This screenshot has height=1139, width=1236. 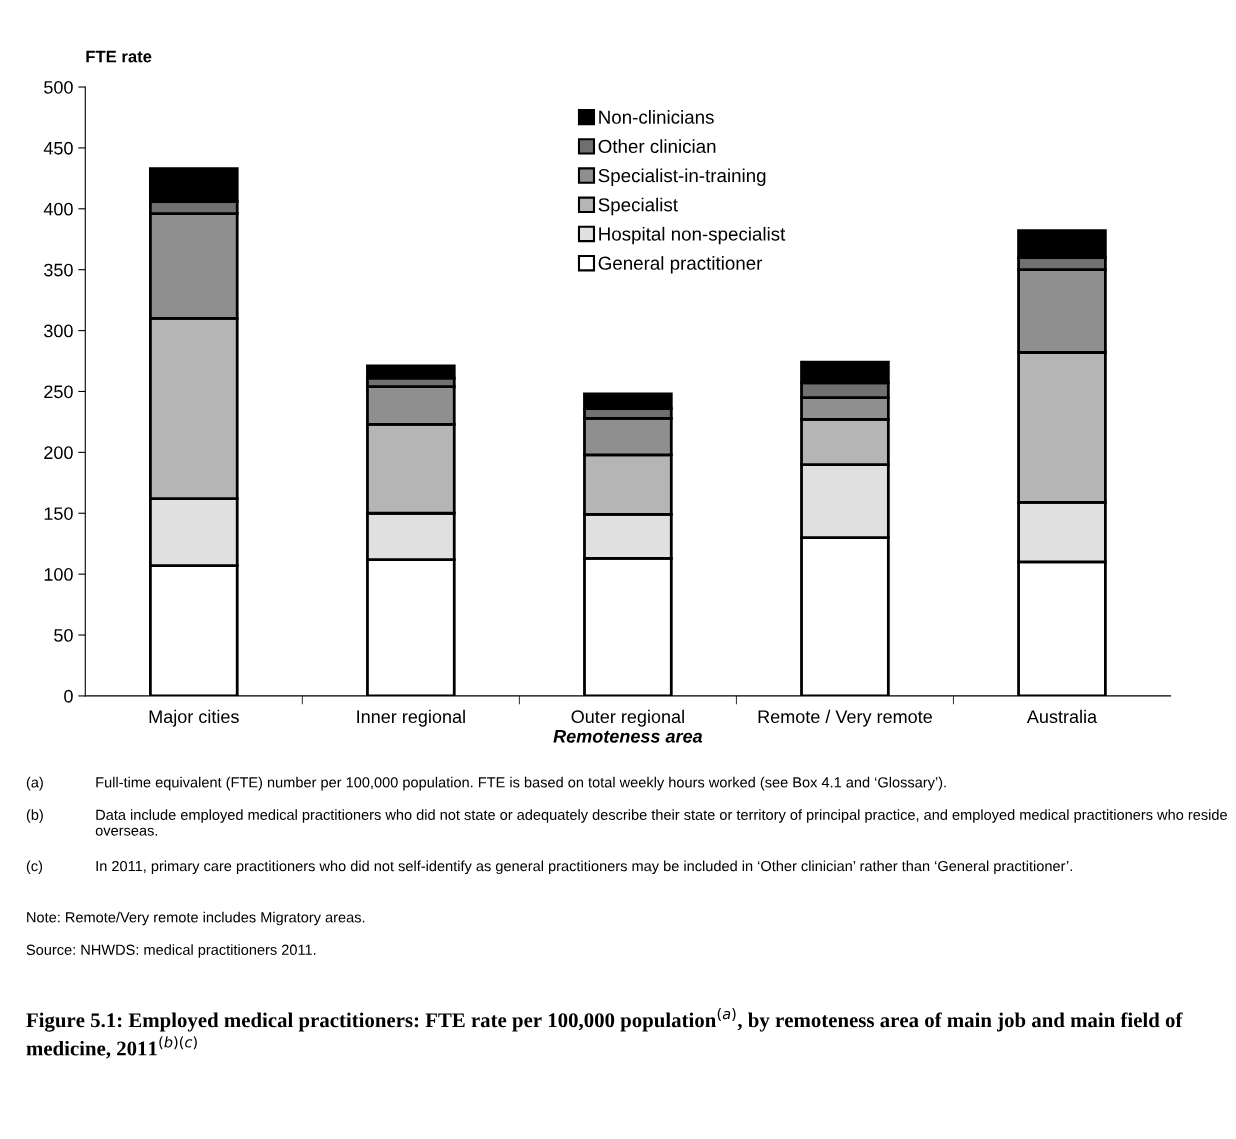 I want to click on legend-label: Non-clinicians, so click(x=656, y=117).